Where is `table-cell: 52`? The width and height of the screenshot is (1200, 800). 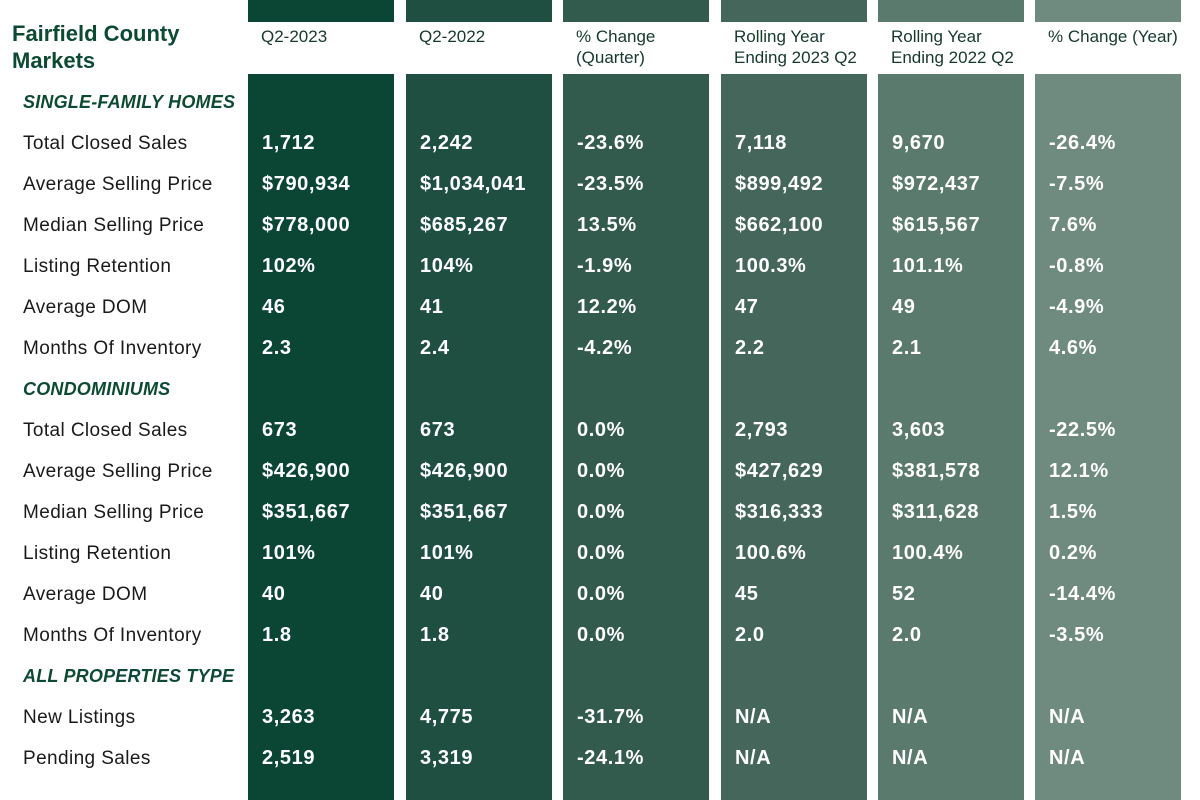 table-cell: 52 is located at coordinates (904, 594).